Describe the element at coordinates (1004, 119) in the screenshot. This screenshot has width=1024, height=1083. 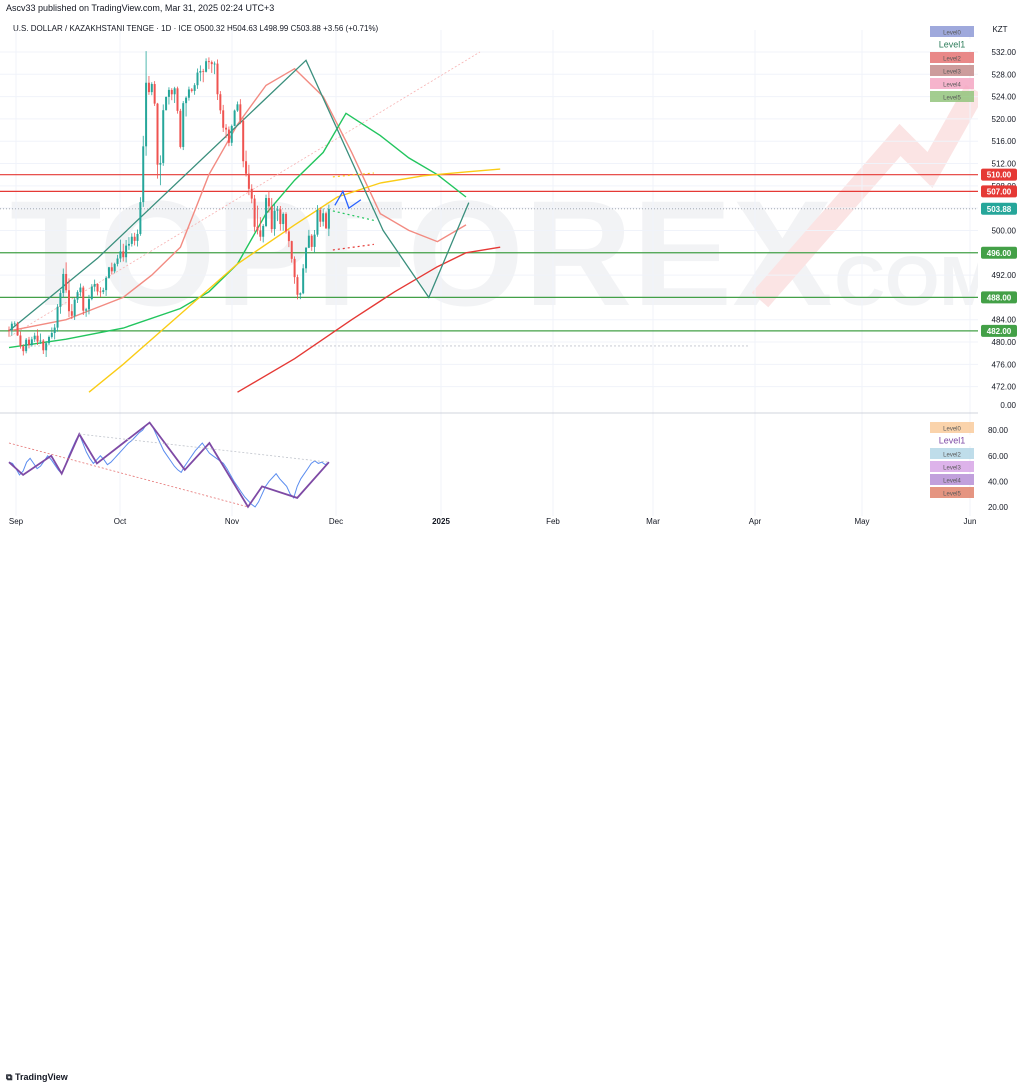
I see `price-tick: 520.00` at that location.